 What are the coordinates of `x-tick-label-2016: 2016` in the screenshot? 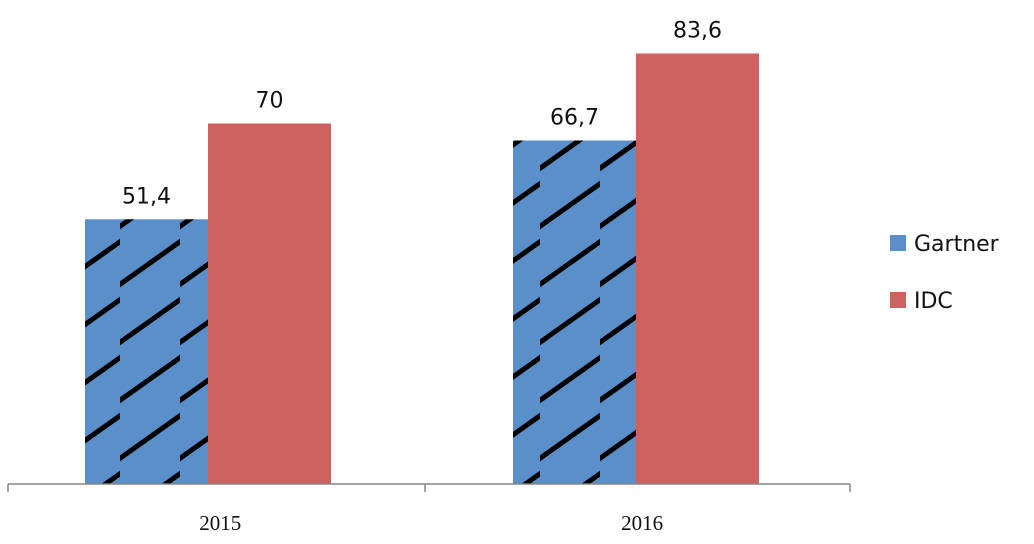 It's located at (642, 523).